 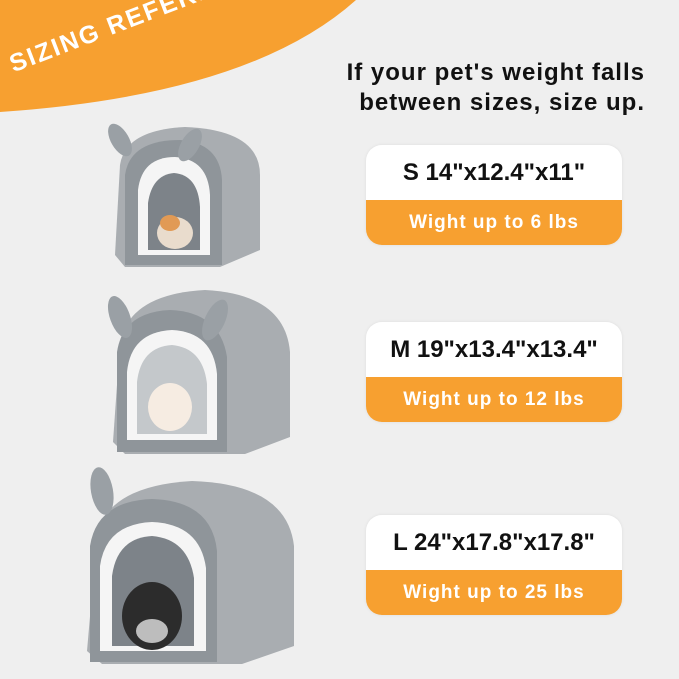 I want to click on size-card-s: S 14"x12.4"x11" Wight up to 6 lbs, so click(x=494, y=195).